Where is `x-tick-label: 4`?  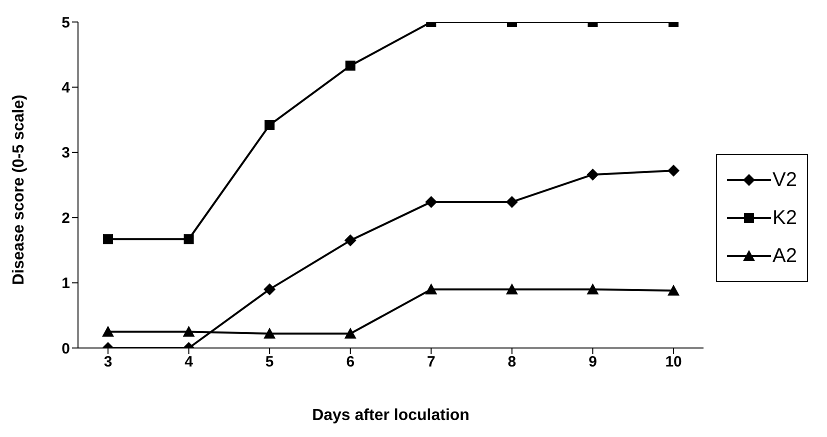 x-tick-label: 4 is located at coordinates (189, 362).